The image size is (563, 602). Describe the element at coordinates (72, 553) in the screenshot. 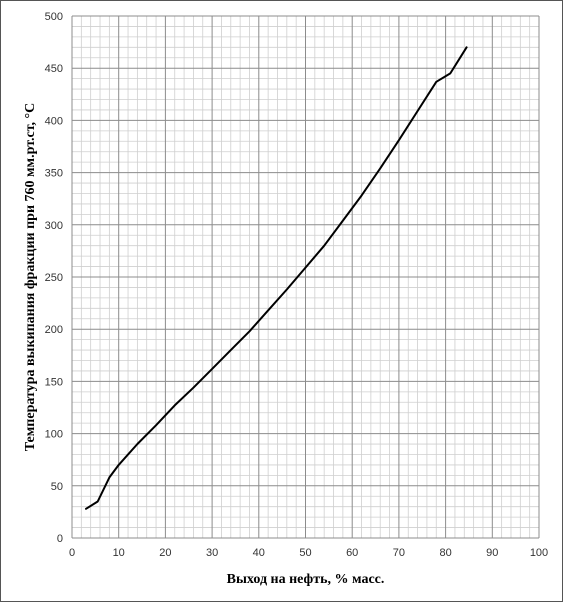

I see `x-tick-label: 0` at that location.